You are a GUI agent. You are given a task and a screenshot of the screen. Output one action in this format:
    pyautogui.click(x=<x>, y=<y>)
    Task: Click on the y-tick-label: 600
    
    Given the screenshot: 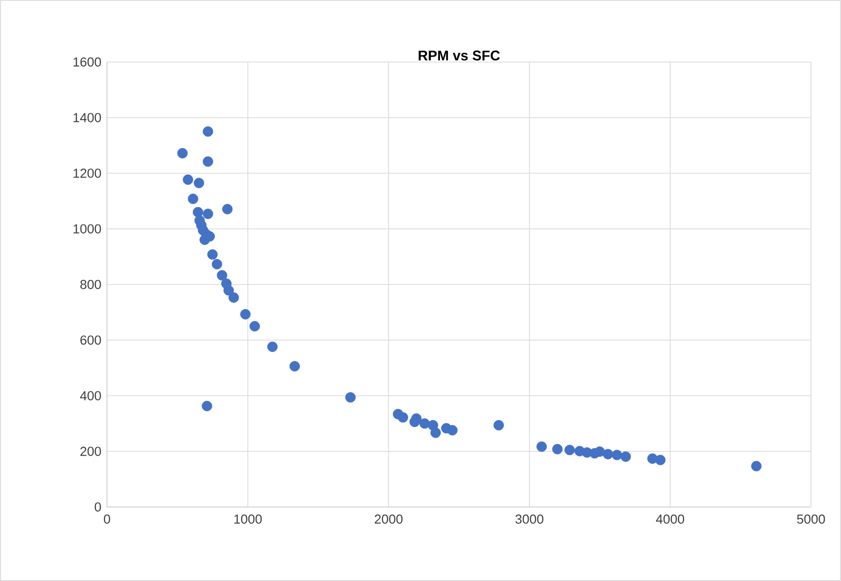 What is the action you would take?
    pyautogui.click(x=90, y=340)
    